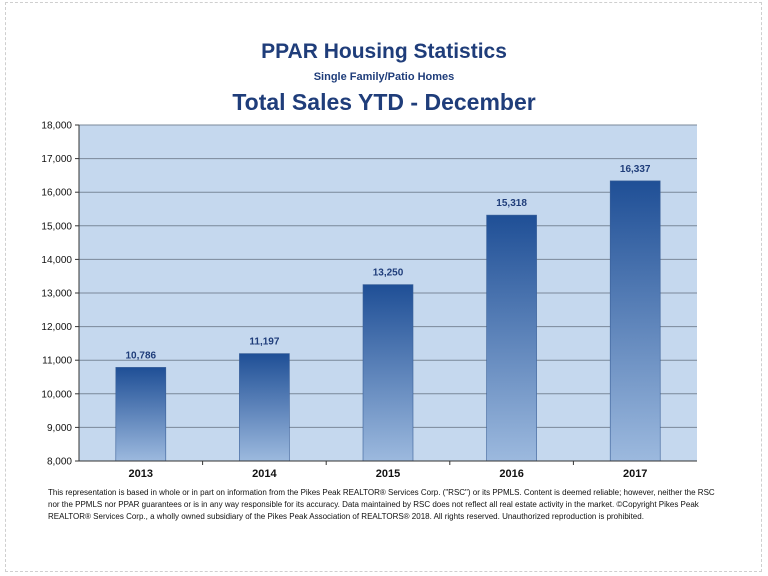  I want to click on y-tick-label: 12,000, so click(56, 327).